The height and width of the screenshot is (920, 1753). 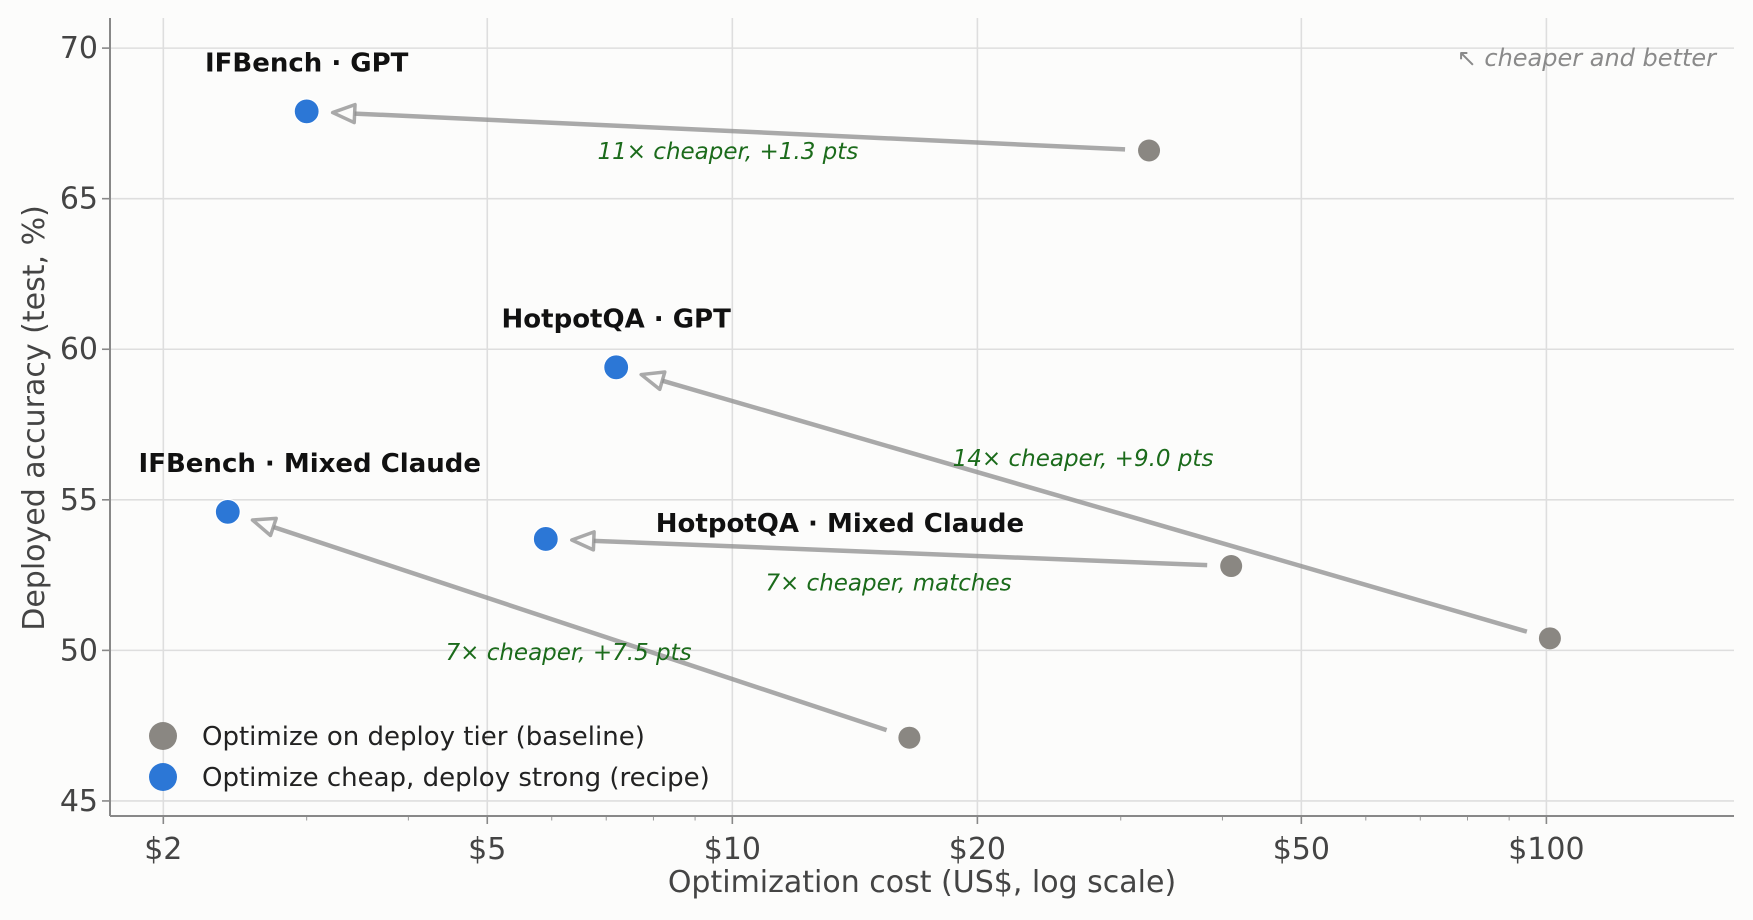 I want to click on corner-note: ↖ cheaper and better, so click(x=1587, y=58).